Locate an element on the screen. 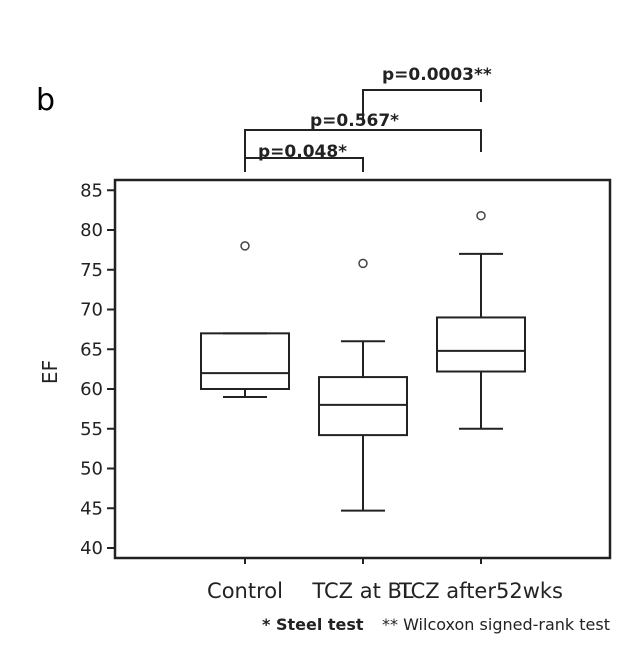 The image size is (640, 672). footnote-wilcoxon: ** Wilcoxon signed-rank test is located at coordinates (496, 624).